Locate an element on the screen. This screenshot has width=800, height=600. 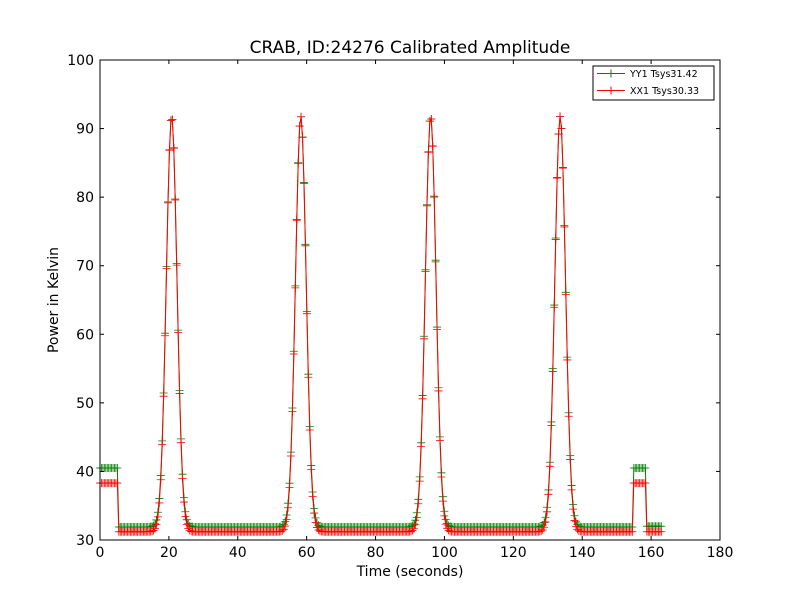
x-tick-label: 180 is located at coordinates (720, 553).